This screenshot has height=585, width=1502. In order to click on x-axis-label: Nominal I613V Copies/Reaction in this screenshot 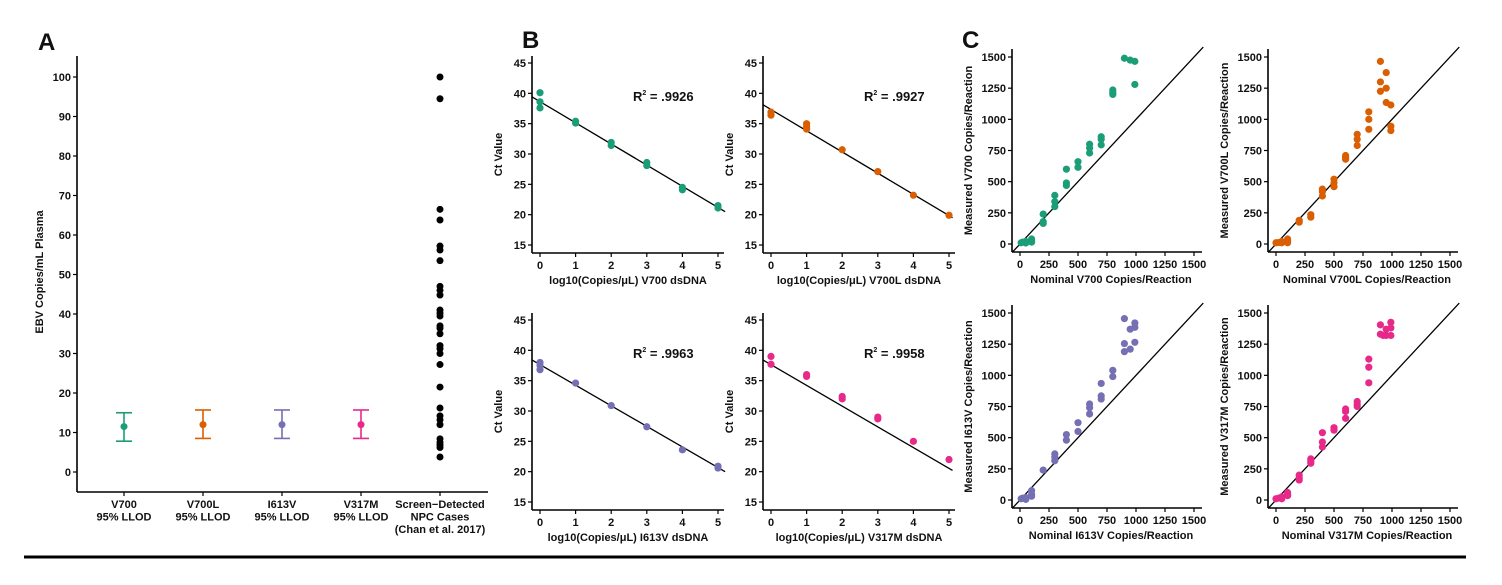, I will do `click(1111, 536)`.